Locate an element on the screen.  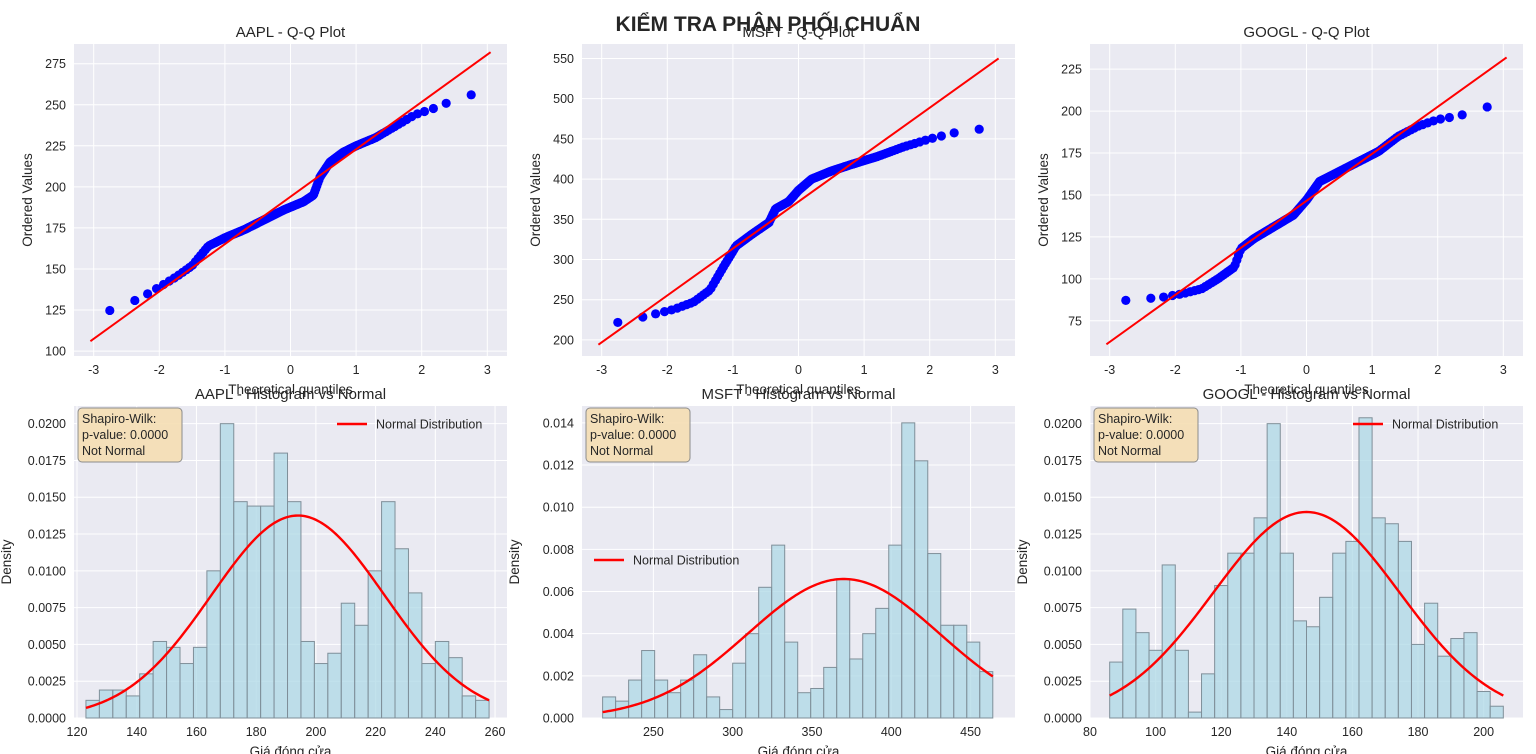
subplot-title: MSFT - Histogram vs Normal is located at coordinates (799, 394).